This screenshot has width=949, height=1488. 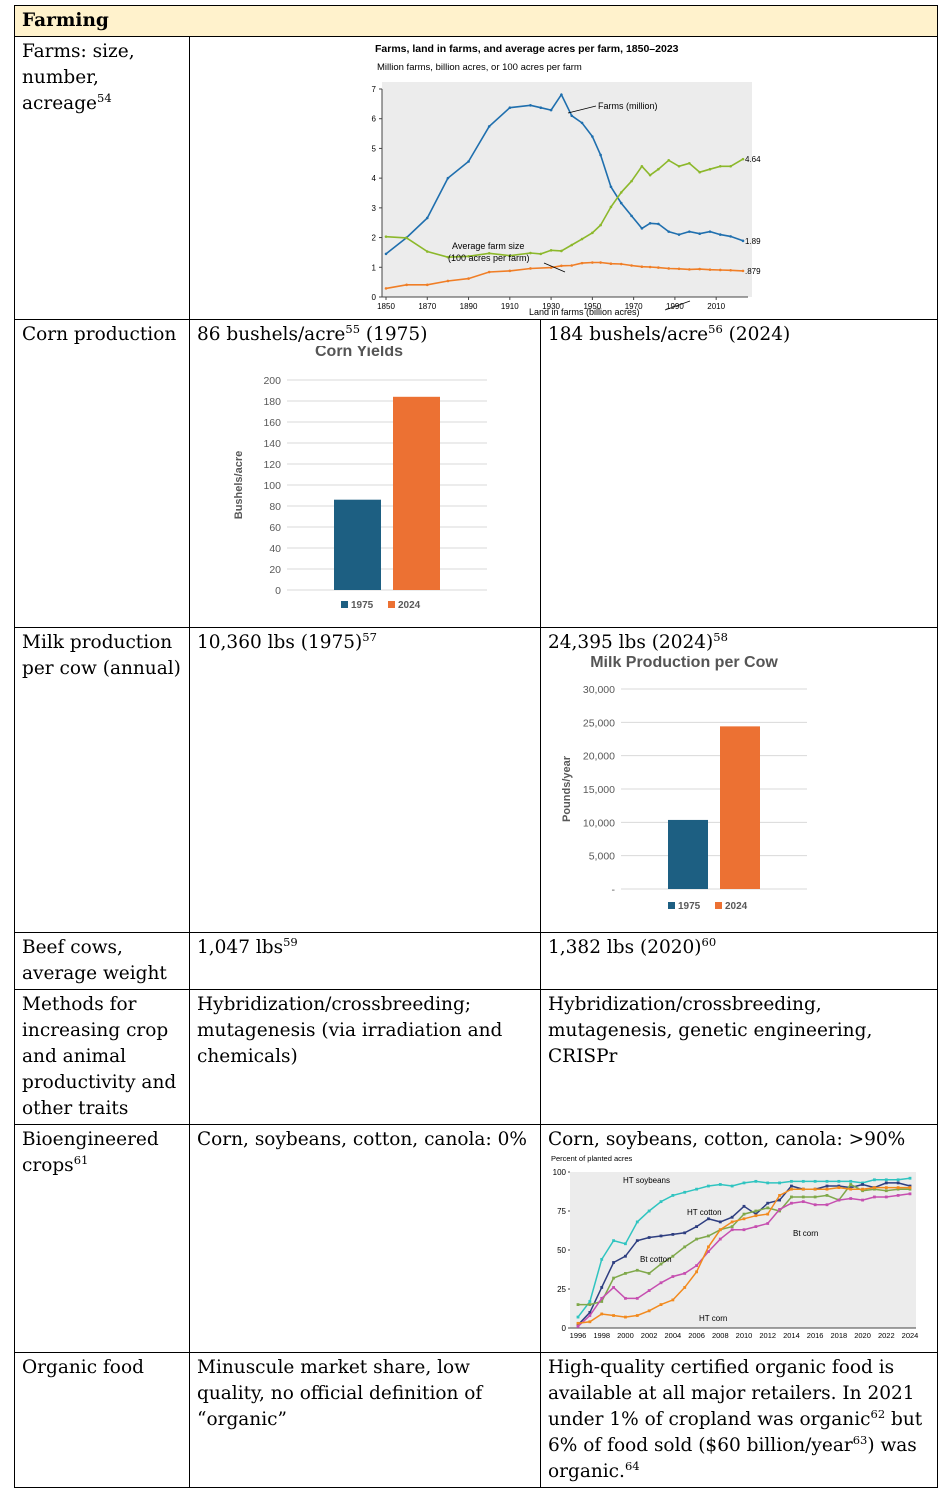 What do you see at coordinates (290, 941) in the screenshot?
I see `footnote-ref: 59` at bounding box center [290, 941].